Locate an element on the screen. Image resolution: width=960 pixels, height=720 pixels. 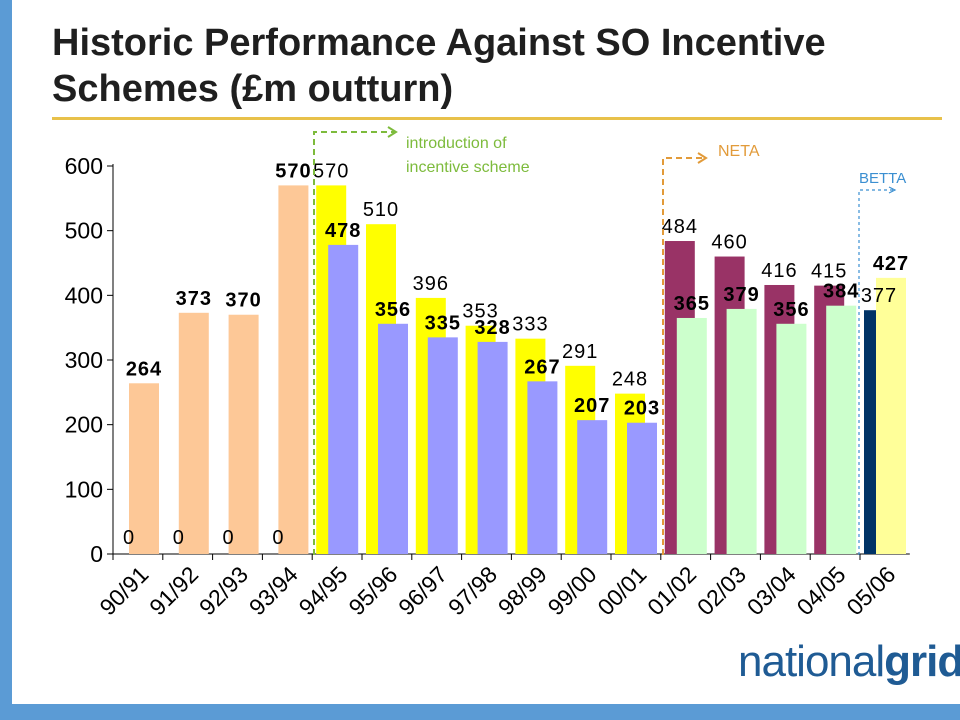
x-tick-label: 04/05 is located at coordinates (821, 590).